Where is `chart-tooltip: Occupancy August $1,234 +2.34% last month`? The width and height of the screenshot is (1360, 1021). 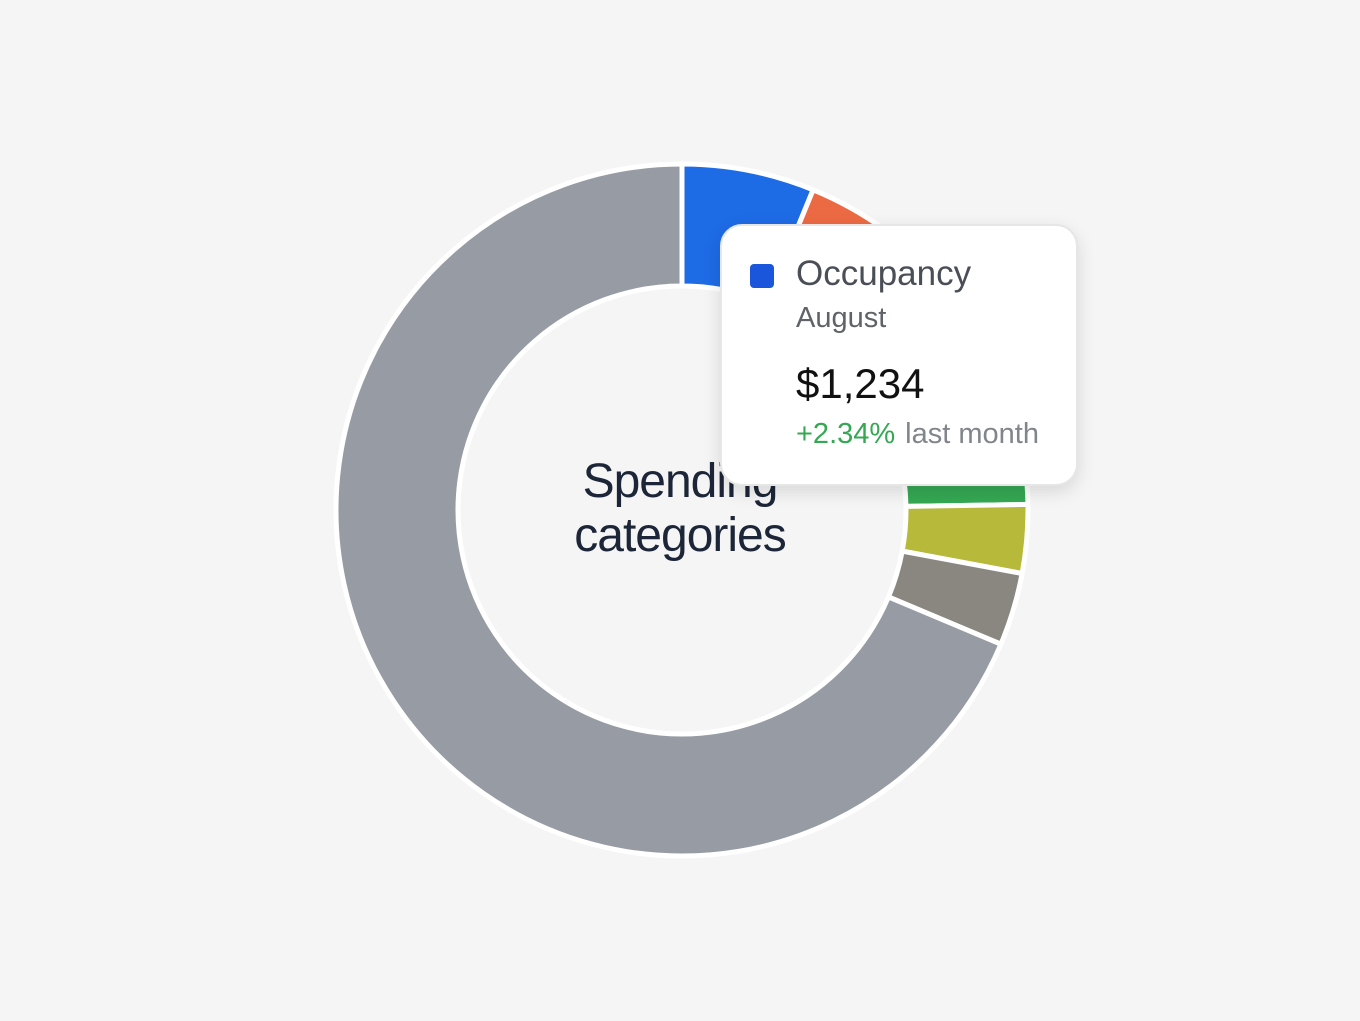
chart-tooltip: Occupancy August $1,234 +2.34% last month is located at coordinates (899, 355).